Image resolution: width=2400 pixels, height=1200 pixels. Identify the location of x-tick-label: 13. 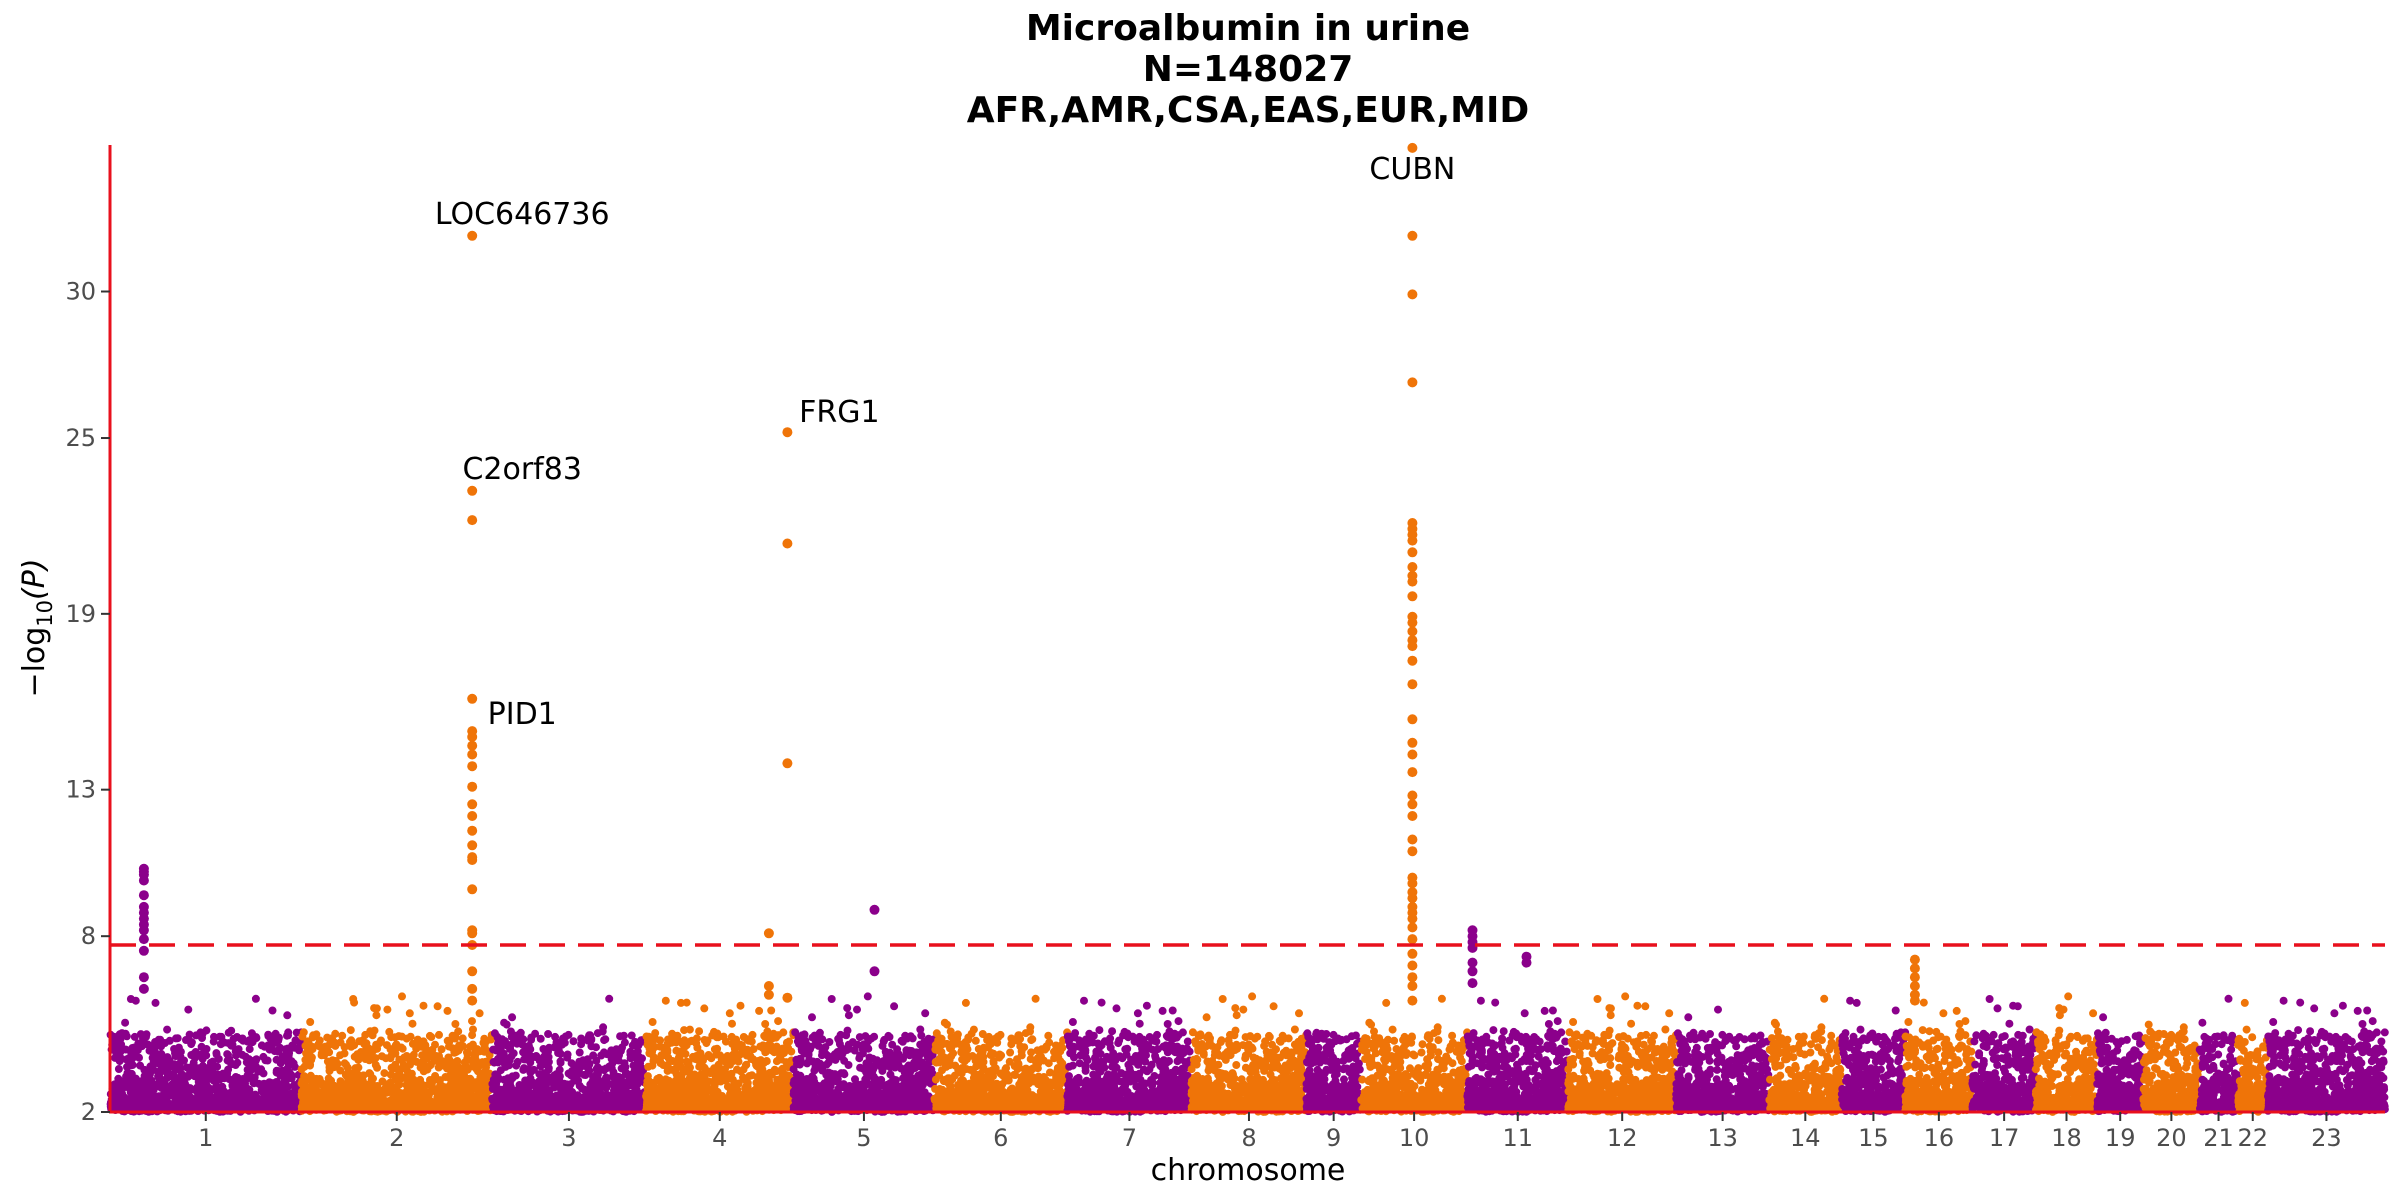
(1722, 1138).